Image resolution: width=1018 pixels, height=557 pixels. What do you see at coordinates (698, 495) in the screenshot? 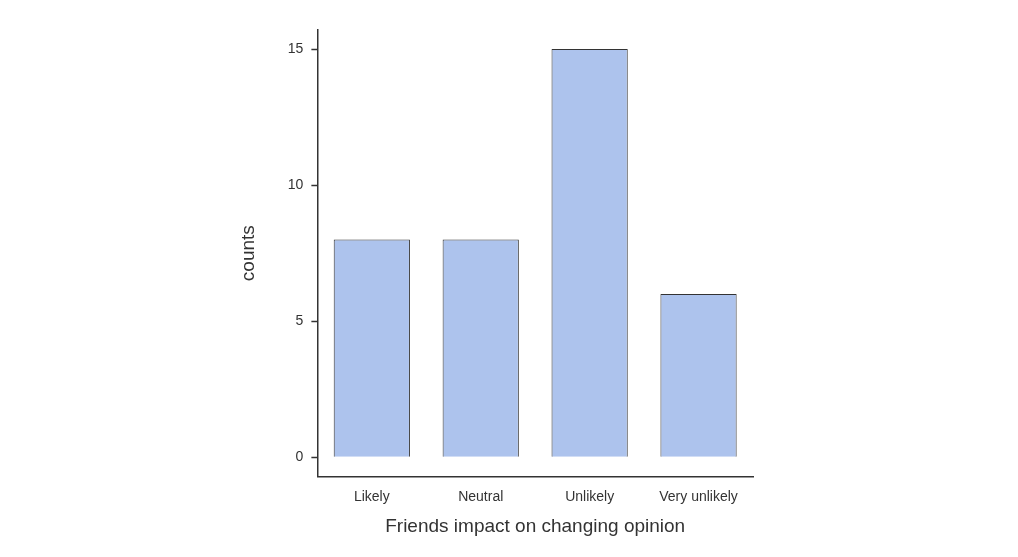
I see `x-tick-label: Very unlikely` at bounding box center [698, 495].